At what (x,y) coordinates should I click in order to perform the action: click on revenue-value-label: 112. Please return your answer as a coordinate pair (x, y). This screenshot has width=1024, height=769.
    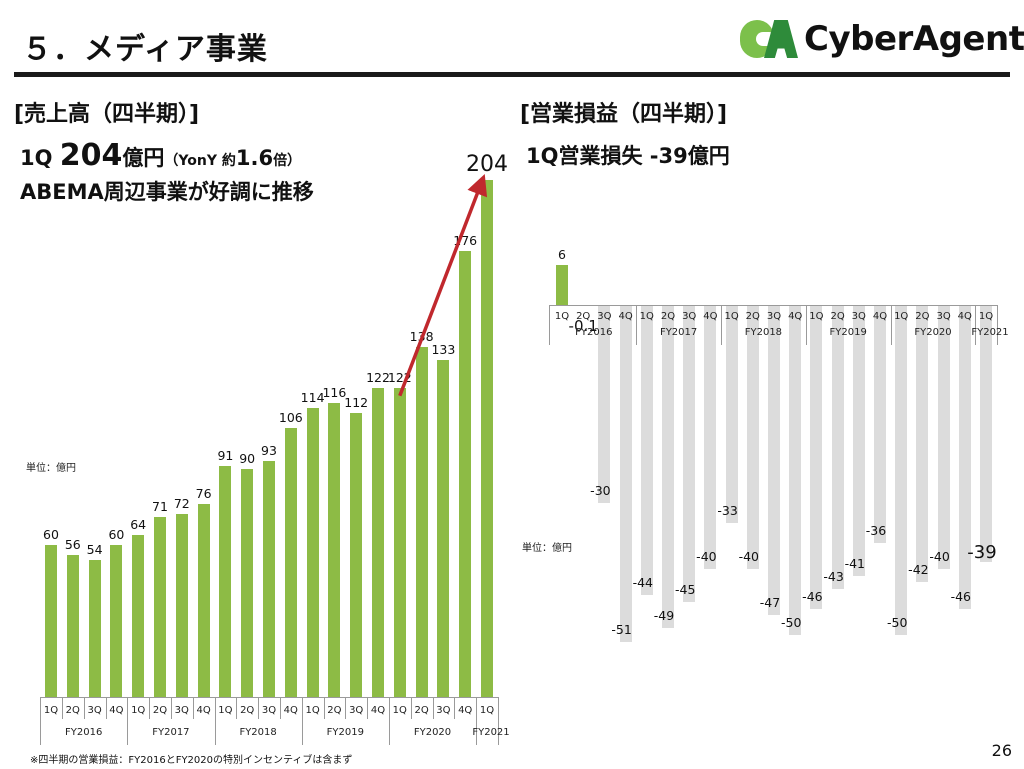
    Looking at the image, I should click on (356, 403).